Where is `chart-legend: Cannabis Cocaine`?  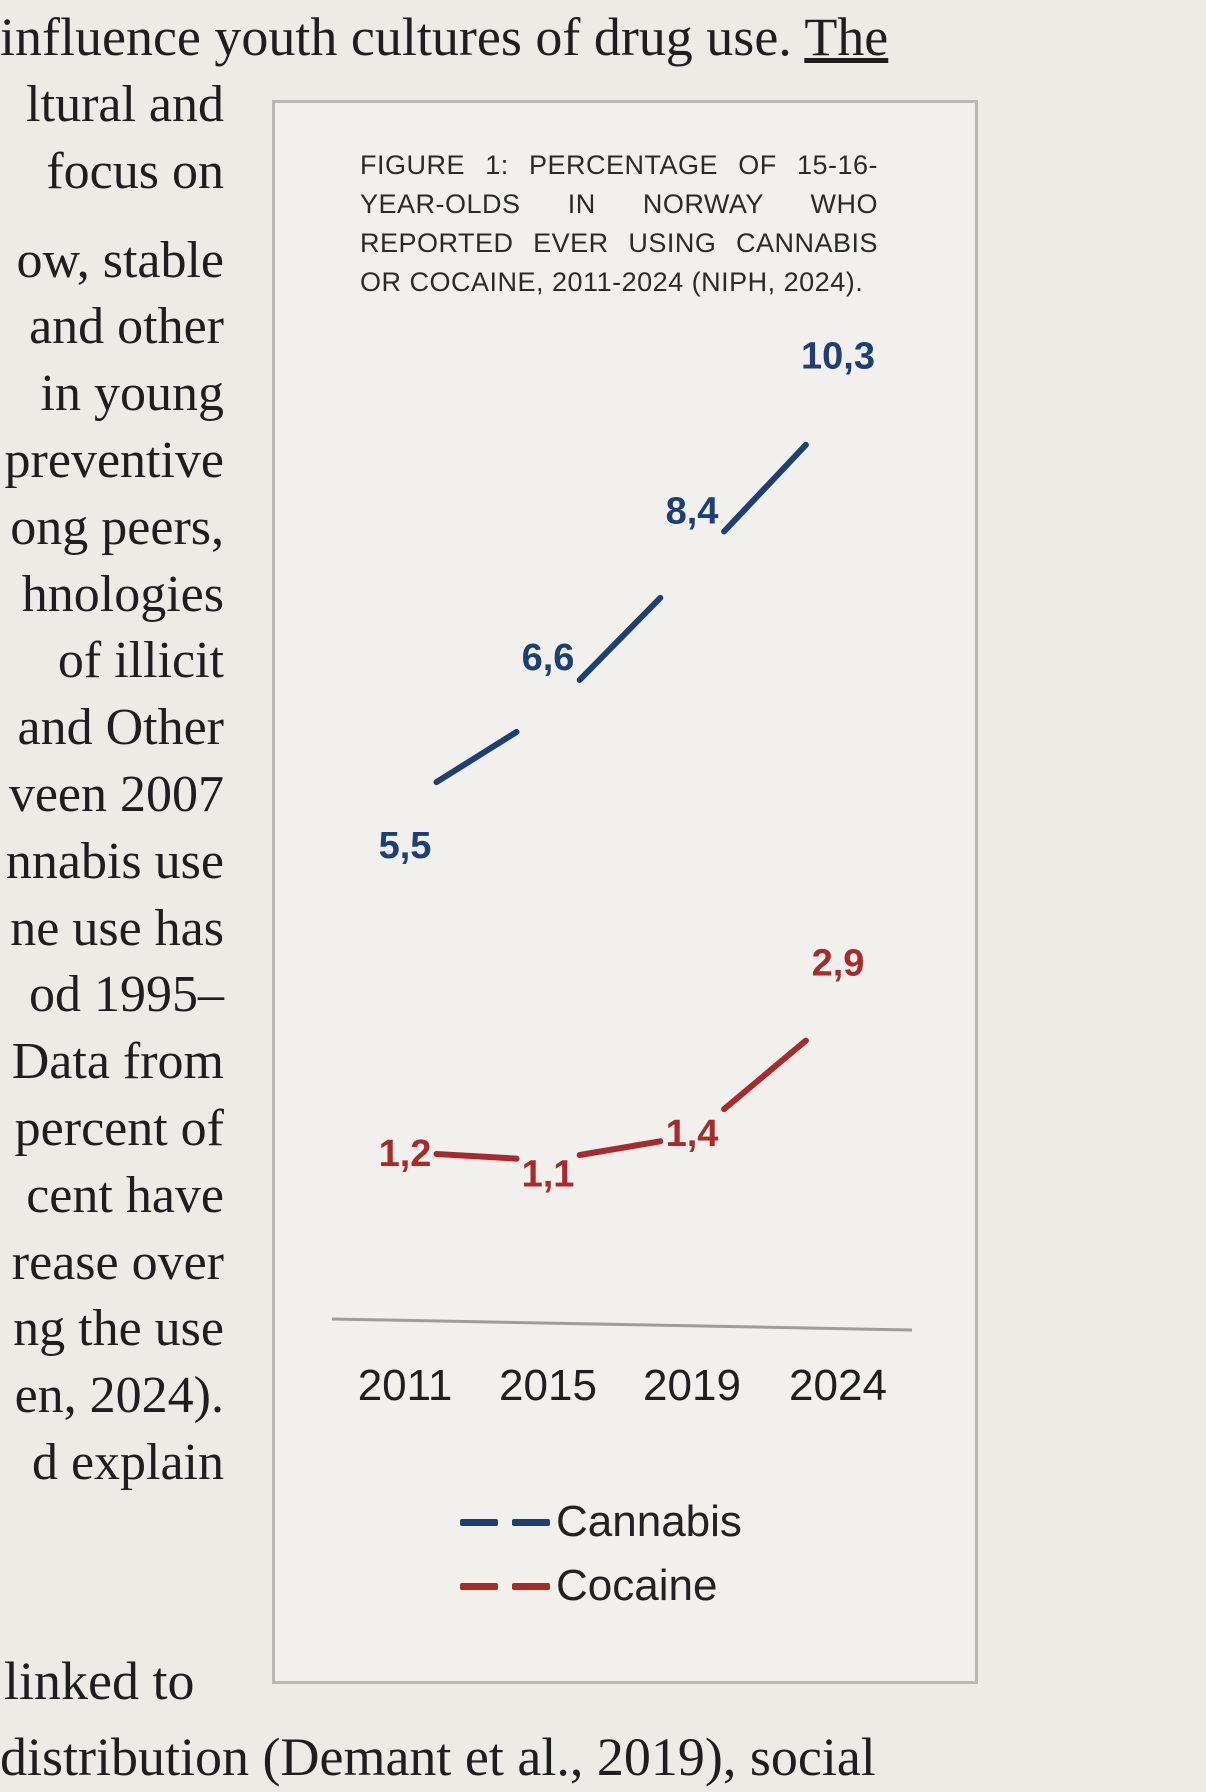
chart-legend: Cannabis Cocaine is located at coordinates (601, 1554).